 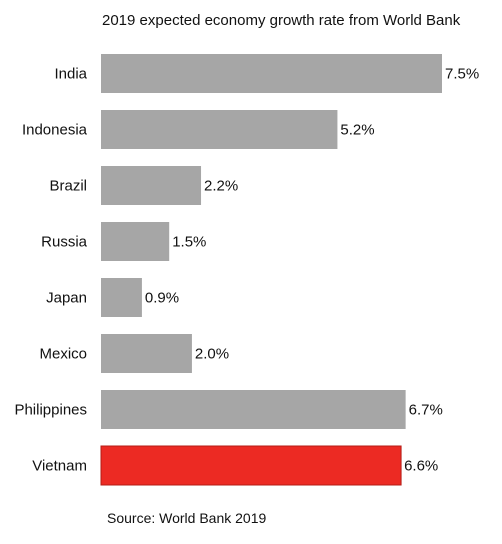 I want to click on value-label-indonesia: 5.2%, so click(x=357, y=130).